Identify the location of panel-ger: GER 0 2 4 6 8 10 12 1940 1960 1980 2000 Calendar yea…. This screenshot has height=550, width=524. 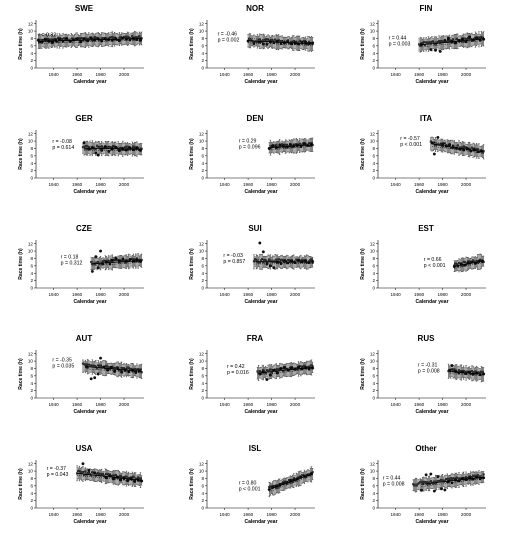
(81, 154).